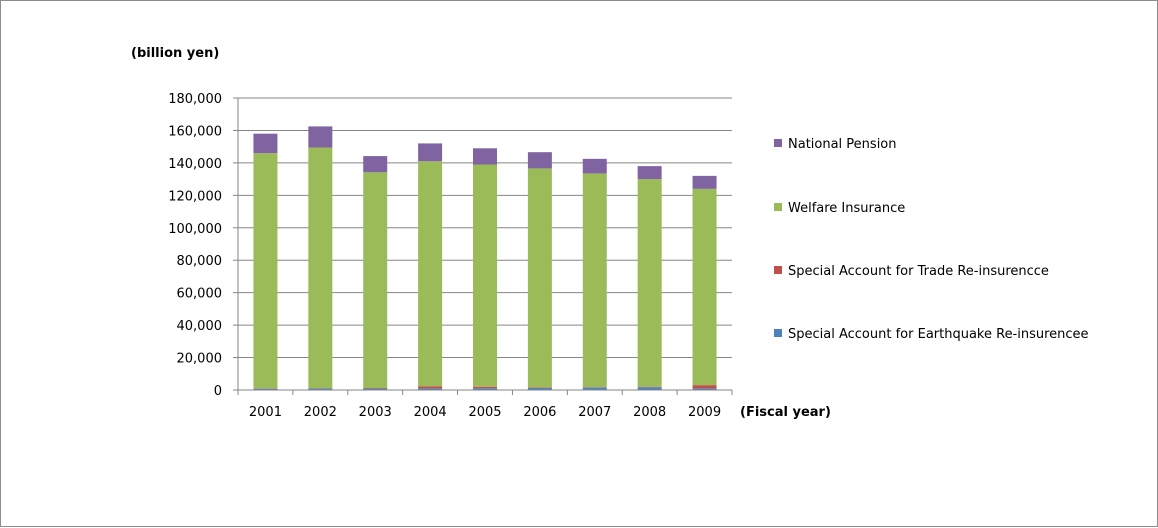 This screenshot has width=1158, height=528. Describe the element at coordinates (175, 53) in the screenshot. I see `y-axis-unit-label: (billion yen)` at that location.